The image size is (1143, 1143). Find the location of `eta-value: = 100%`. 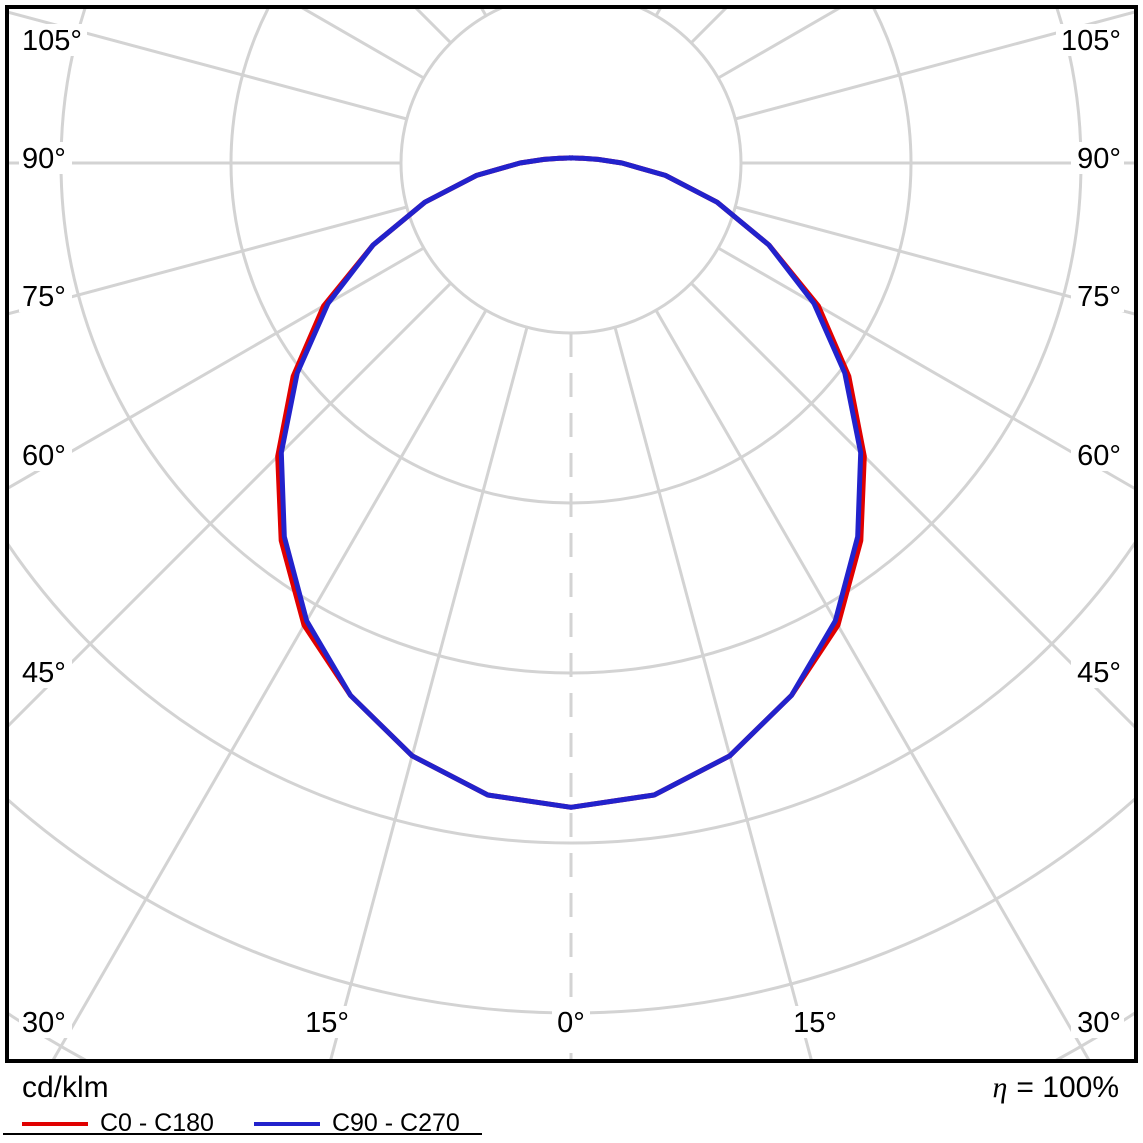

eta-value: = 100% is located at coordinates (1067, 1087).